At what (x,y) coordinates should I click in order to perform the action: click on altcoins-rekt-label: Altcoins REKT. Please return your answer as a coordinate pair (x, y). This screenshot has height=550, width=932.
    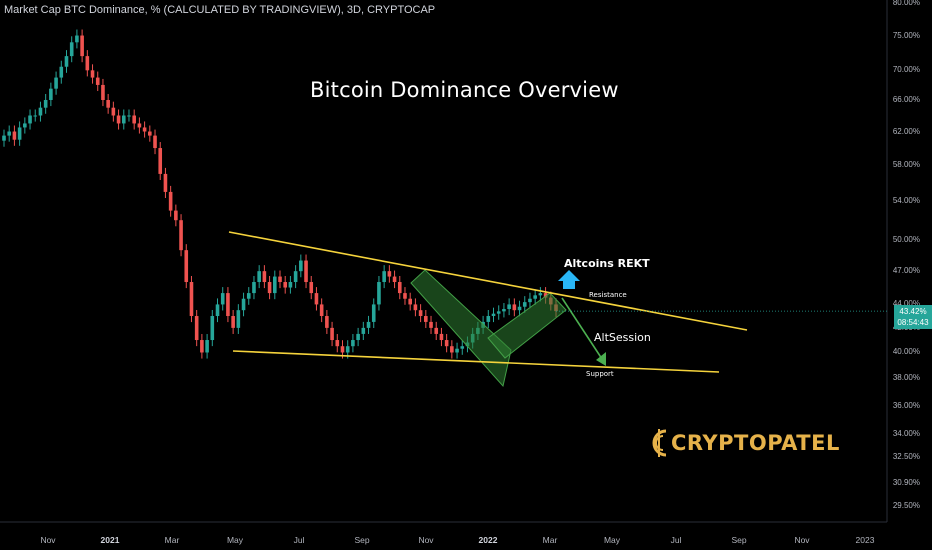
    Looking at the image, I should click on (607, 263).